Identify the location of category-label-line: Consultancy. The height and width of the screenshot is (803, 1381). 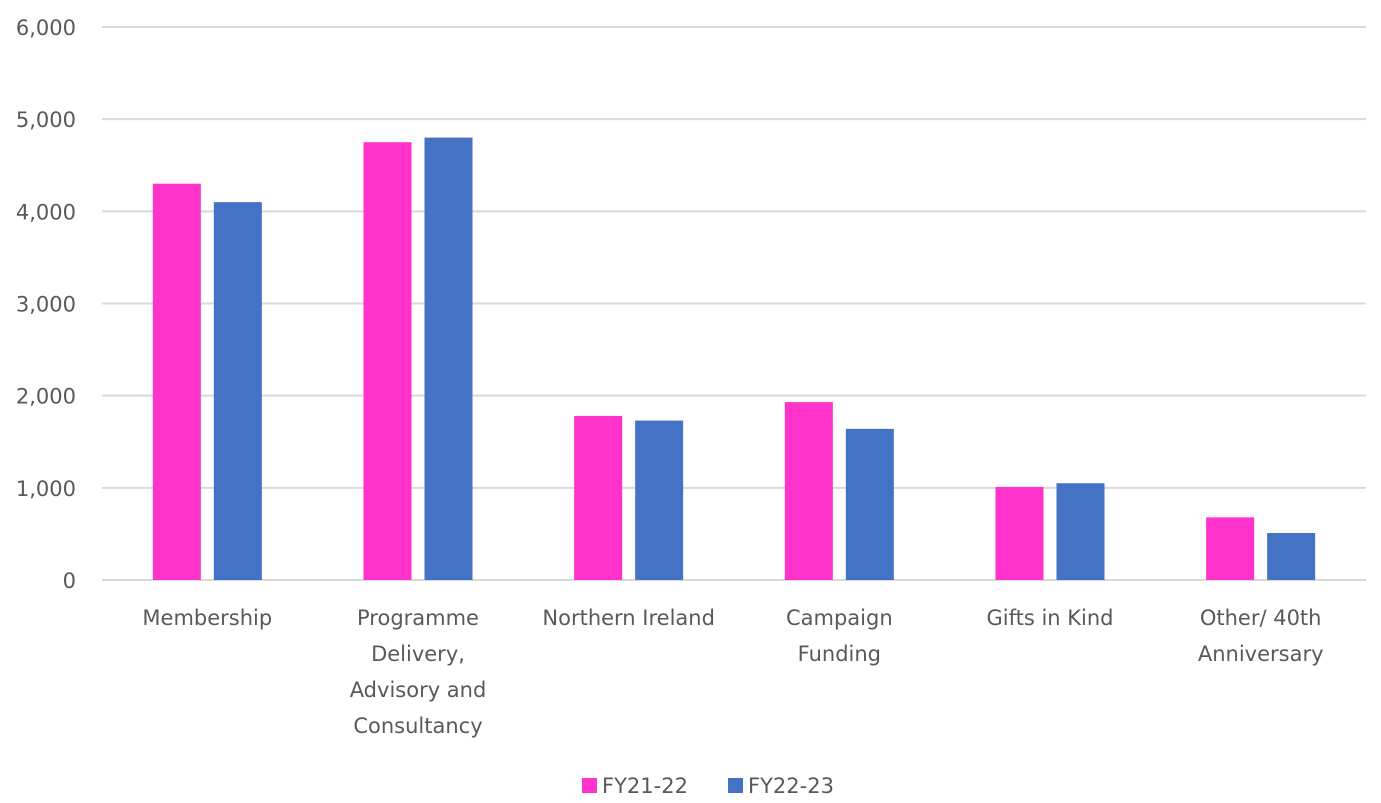
(417, 726).